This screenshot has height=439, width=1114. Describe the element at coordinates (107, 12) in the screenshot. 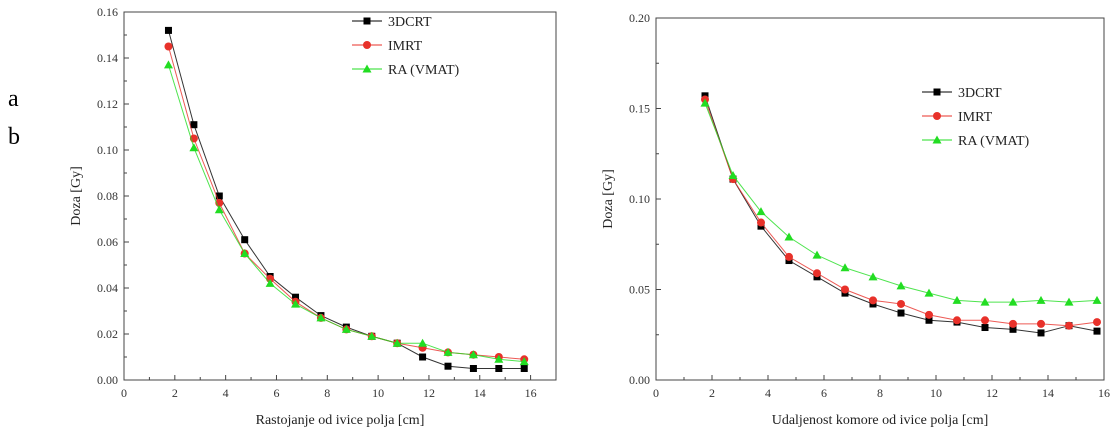

I see `chart-0-y-tick-label: 0.16` at that location.